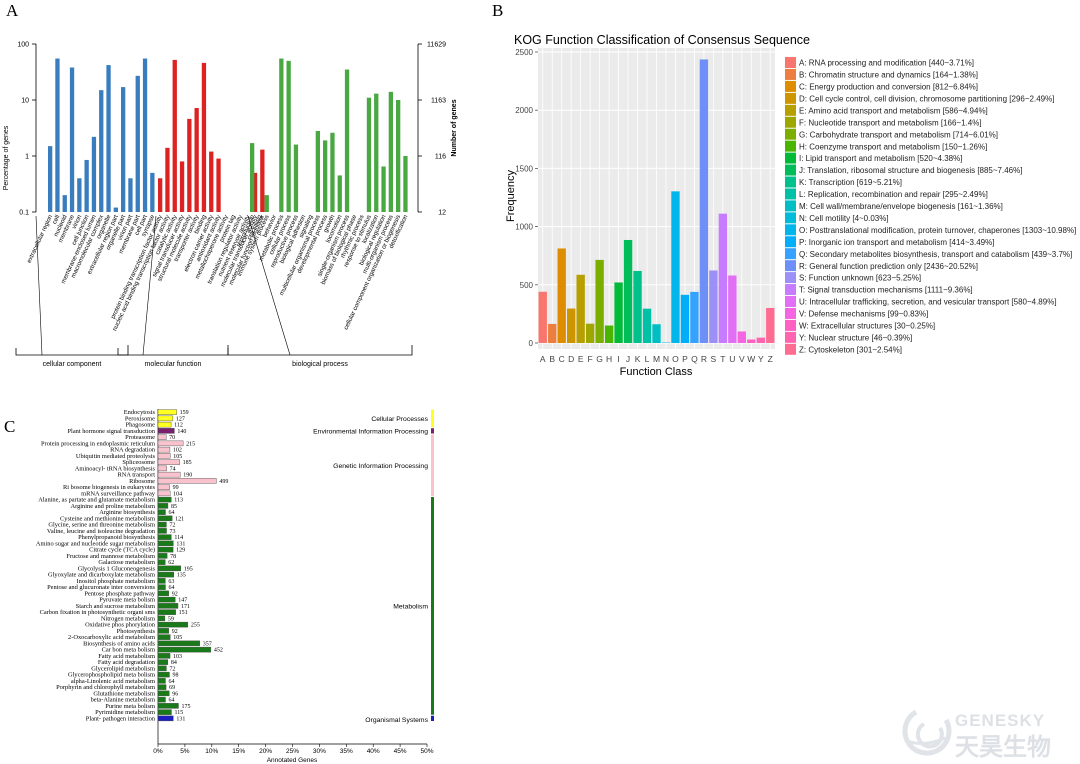  I want to click on pathway-label: Porphyrin and chlorophyll metabolism, so click(105, 687).